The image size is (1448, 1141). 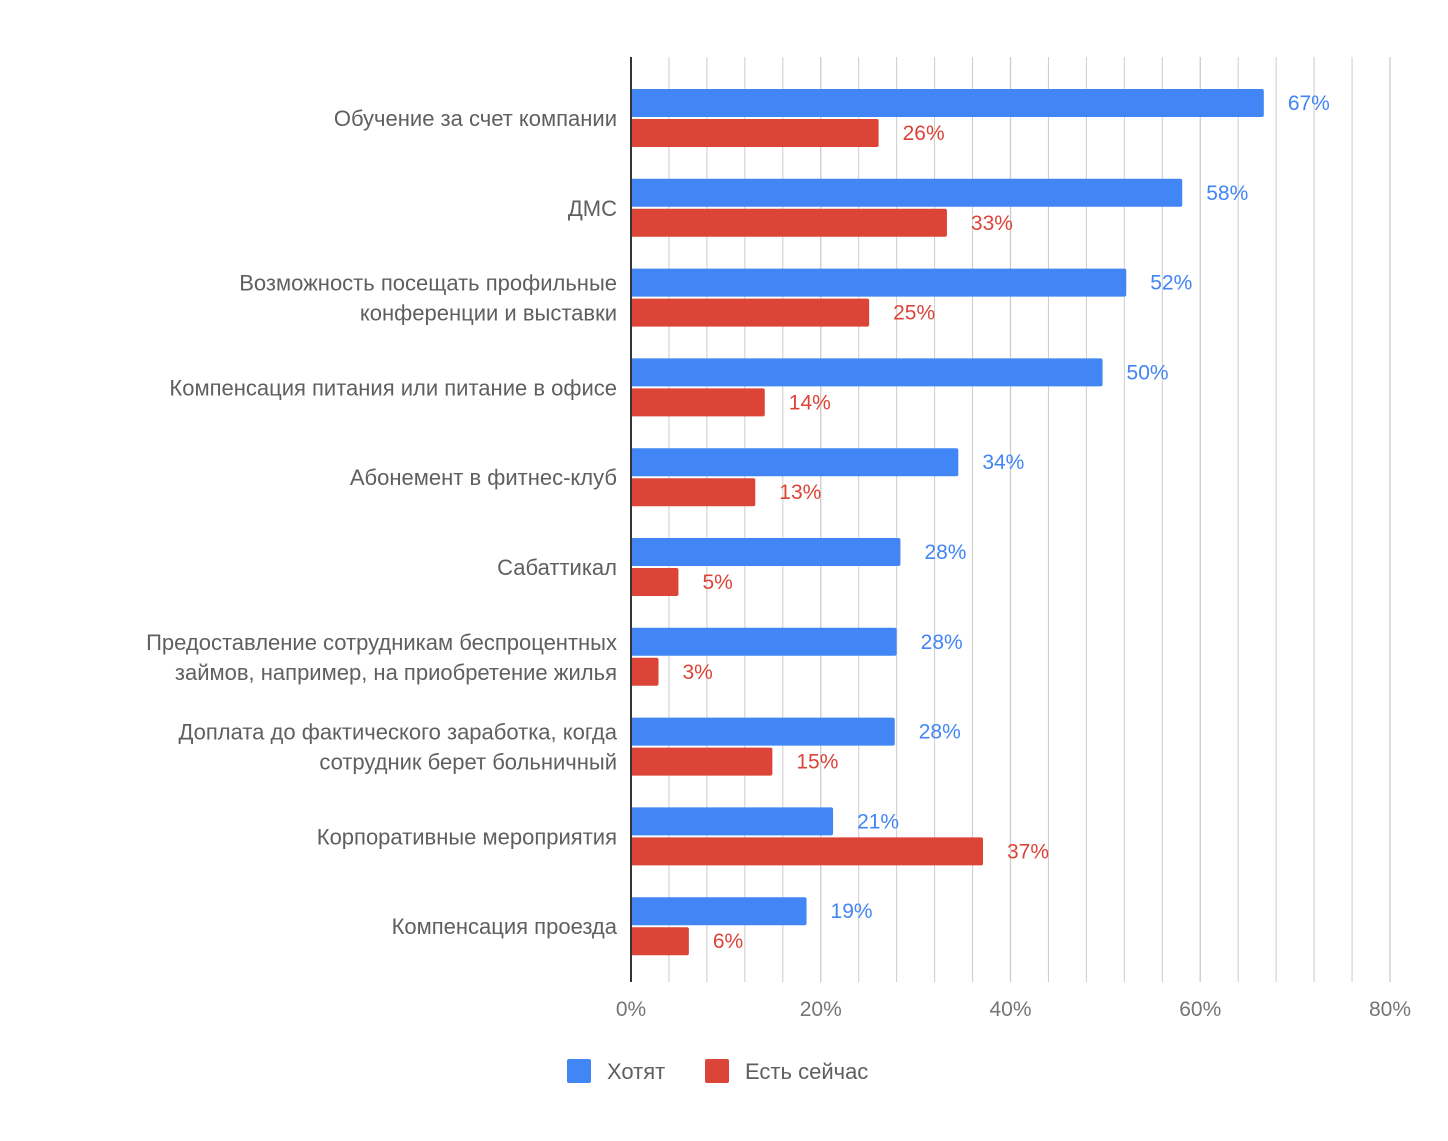 I want to click on data-label: 3%, so click(x=698, y=672).